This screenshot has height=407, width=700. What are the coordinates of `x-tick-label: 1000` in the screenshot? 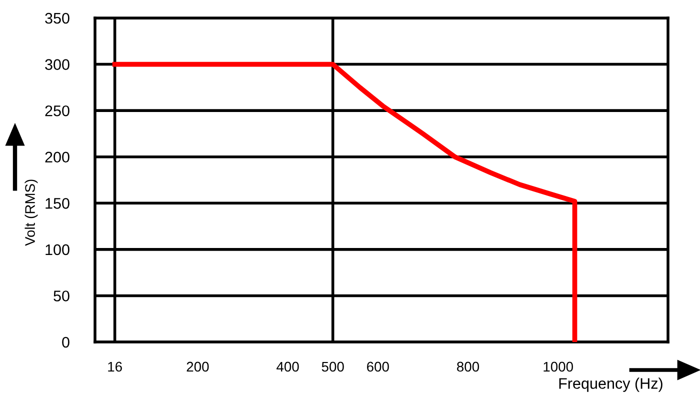 It's located at (558, 367).